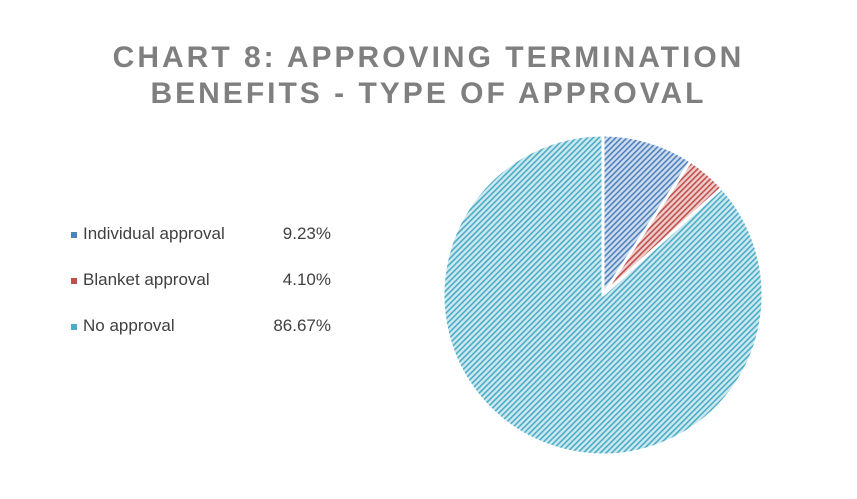 The image size is (857, 499). What do you see at coordinates (146, 279) in the screenshot?
I see `legend-label-blanket-approval: Blanket approval` at bounding box center [146, 279].